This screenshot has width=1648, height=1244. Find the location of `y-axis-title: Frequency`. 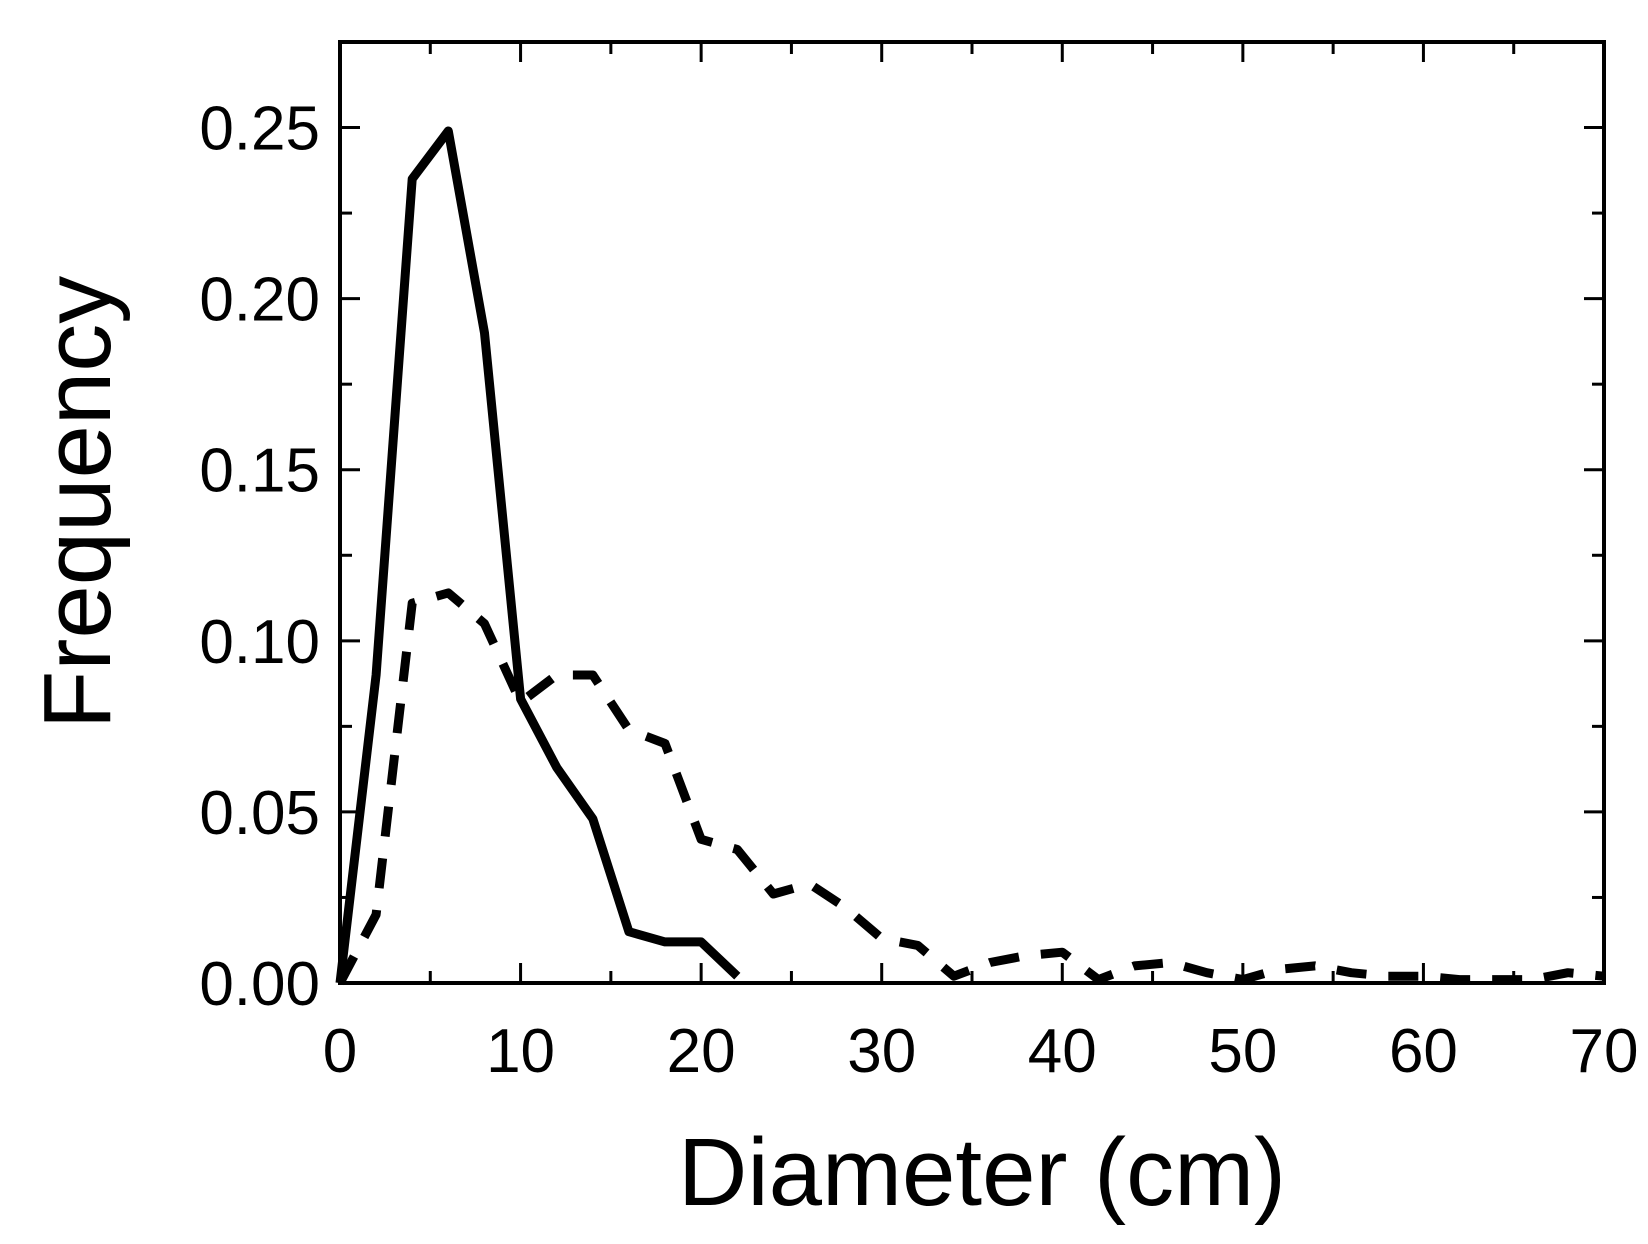

y-axis-title: Frequency is located at coordinates (77, 503).